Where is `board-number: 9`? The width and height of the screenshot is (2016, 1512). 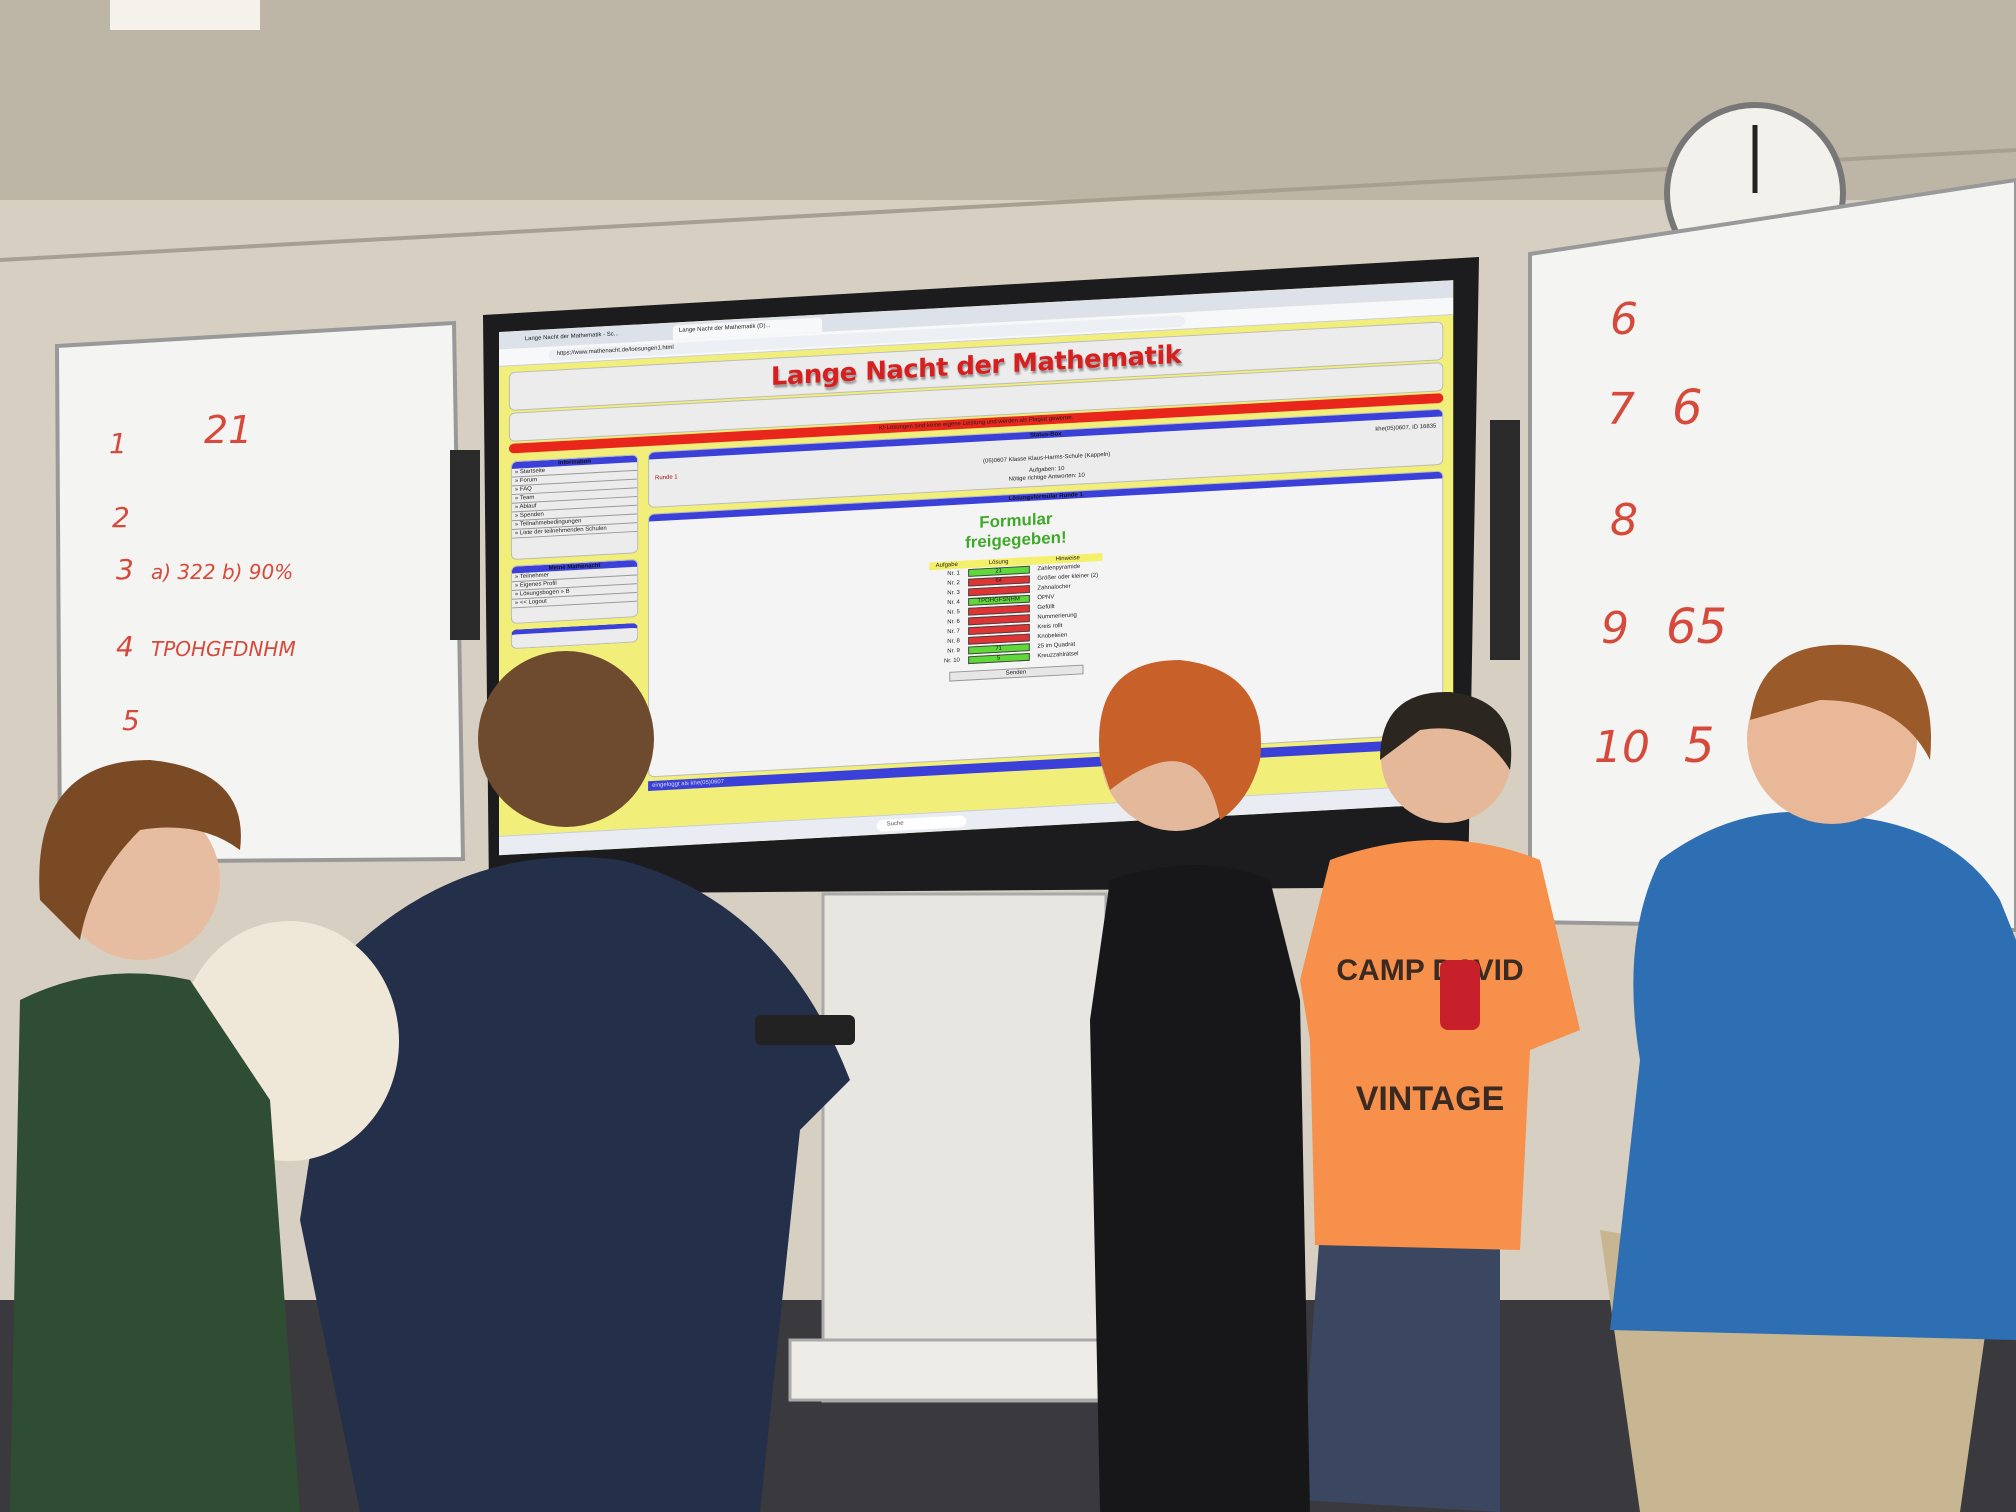 board-number: 9 is located at coordinates (1615, 628).